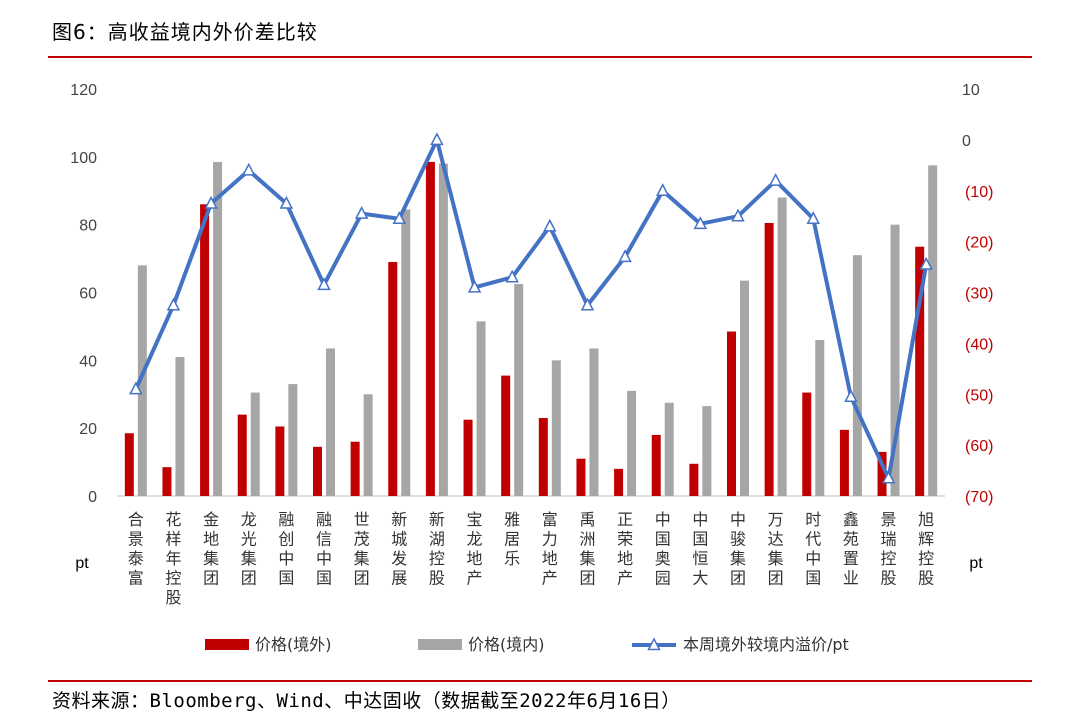 The height and width of the screenshot is (715, 1080). I want to click on category-label: 时代中国, so click(813, 549).